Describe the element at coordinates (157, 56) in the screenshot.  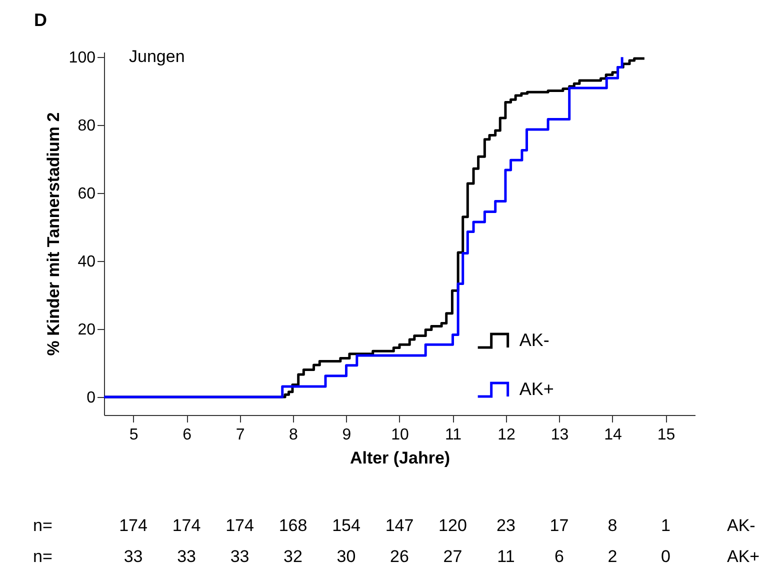
I see `annotation: Jungen` at that location.